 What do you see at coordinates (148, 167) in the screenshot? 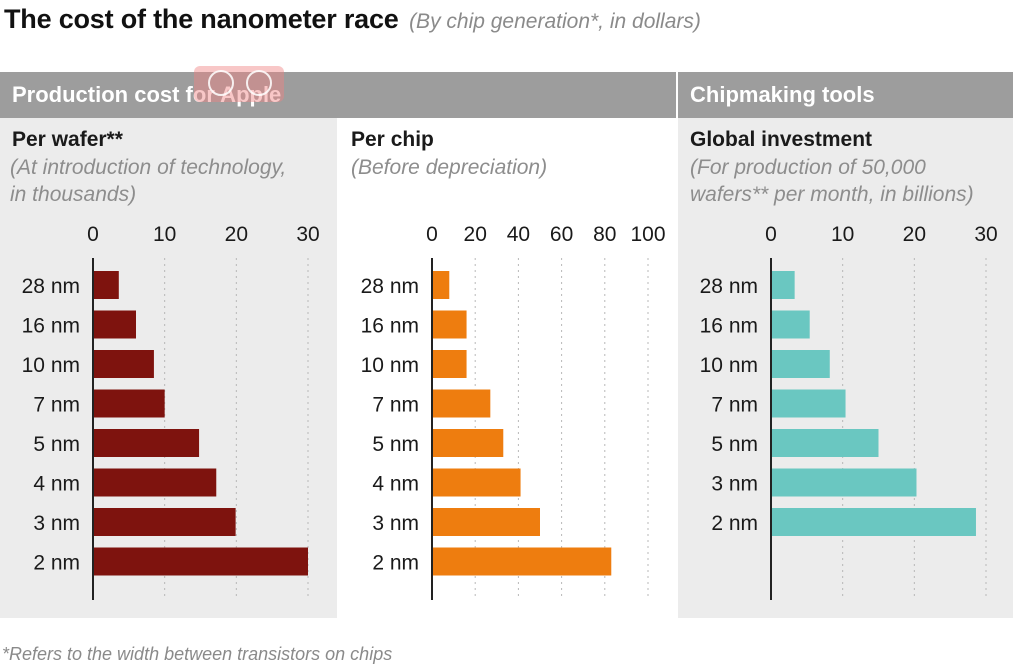
I see `panel-subtitle-line: (At introduction of technology,` at bounding box center [148, 167].